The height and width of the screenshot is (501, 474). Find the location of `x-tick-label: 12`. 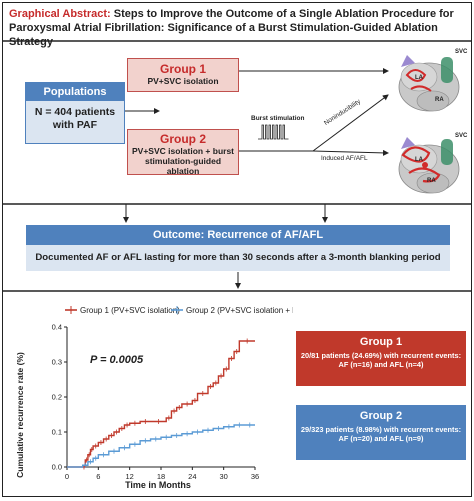

x-tick-label: 12 is located at coordinates (129, 476).